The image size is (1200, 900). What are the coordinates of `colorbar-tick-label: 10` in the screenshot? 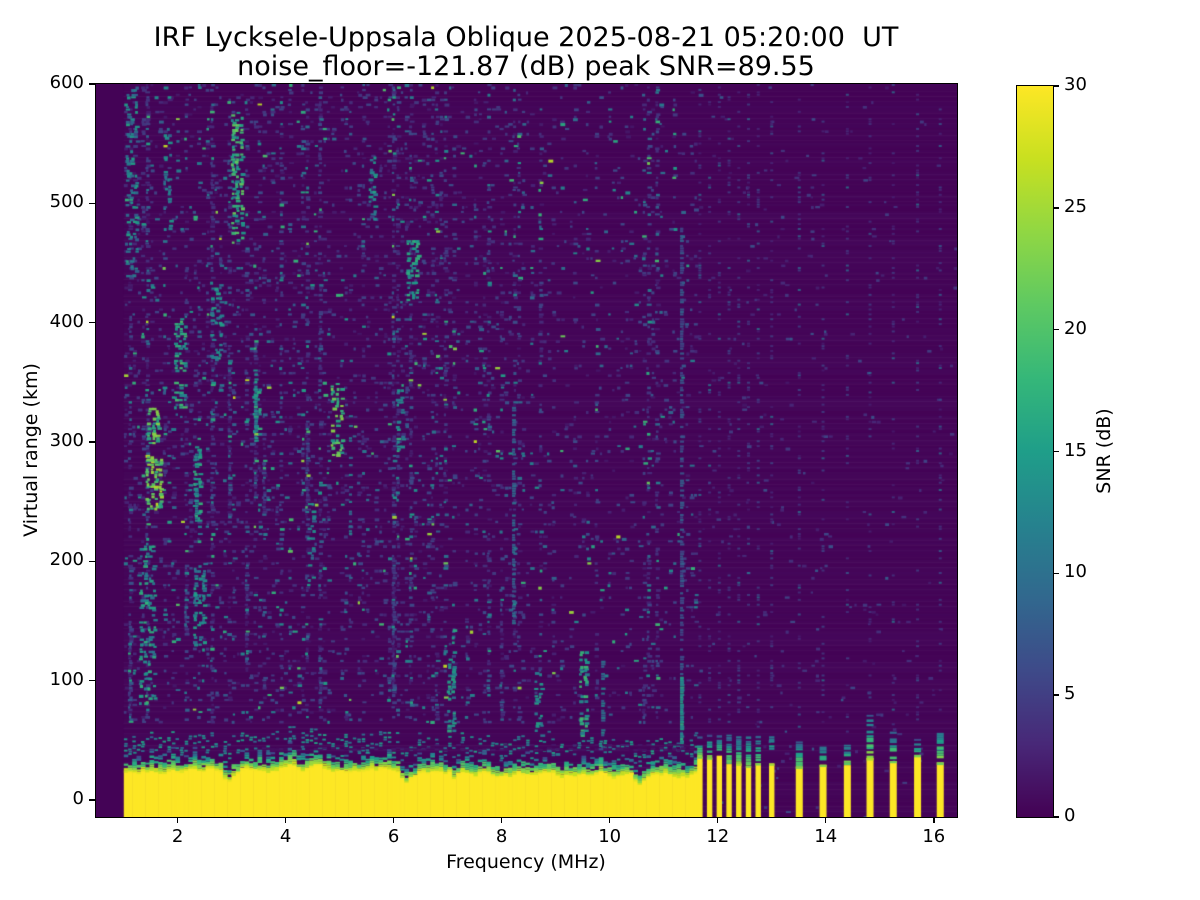 It's located at (1075, 572).